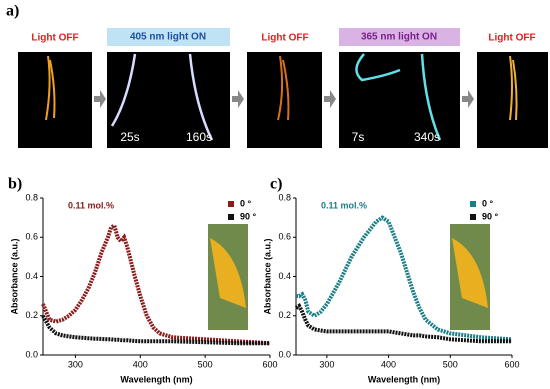 The width and height of the screenshot is (550, 389). I want to click on panel-label: c), so click(276, 184).